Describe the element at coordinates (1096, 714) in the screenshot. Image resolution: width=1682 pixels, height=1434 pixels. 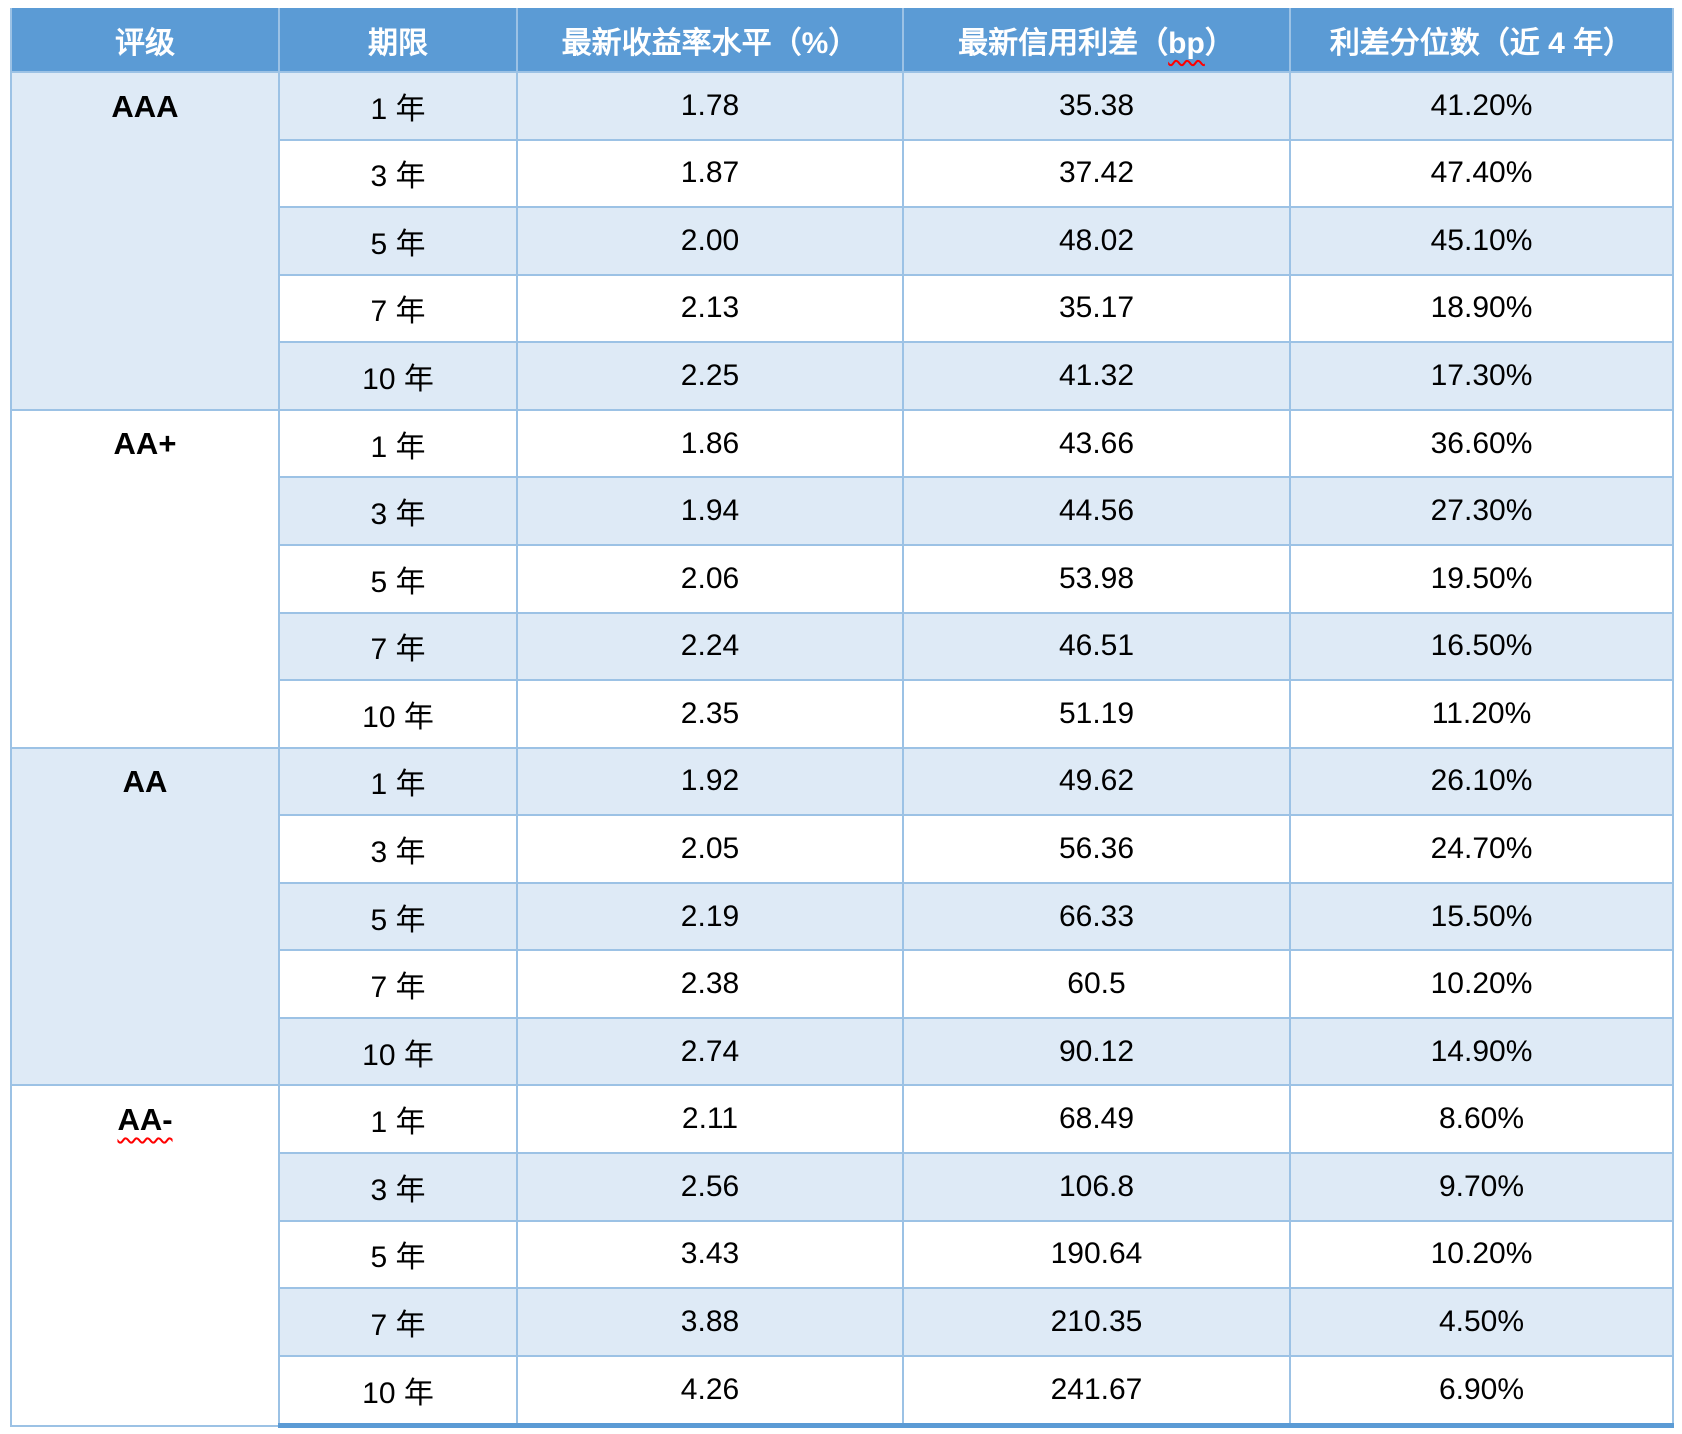
I see `spread-cell: 51.19` at that location.